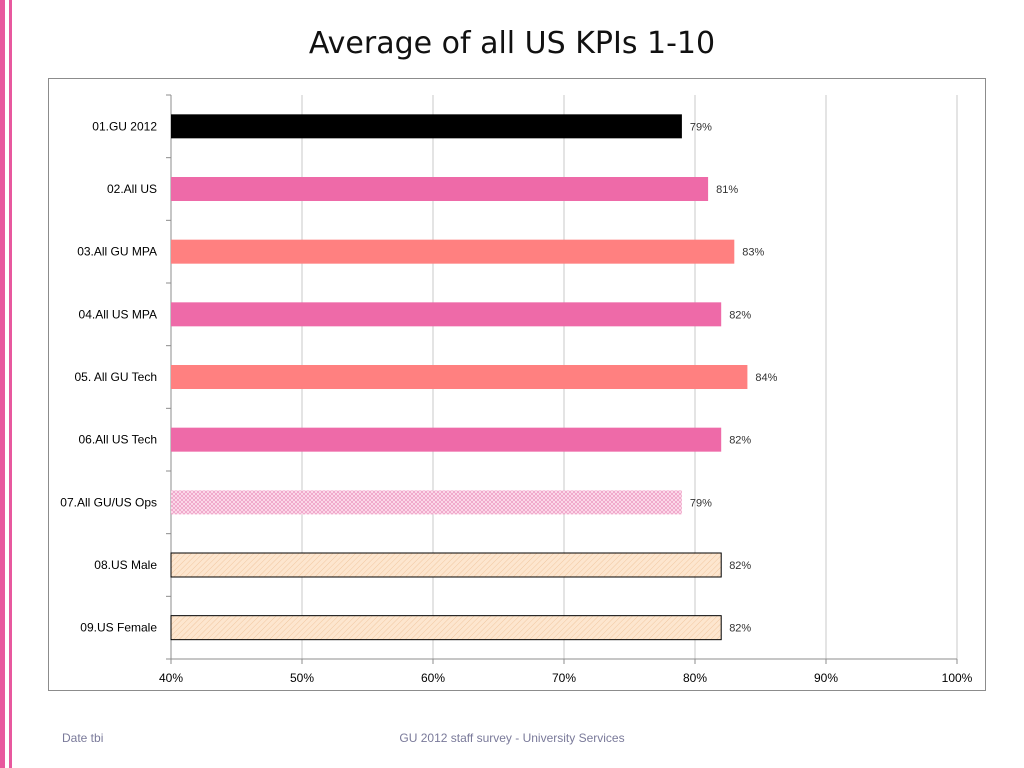 This screenshot has width=1024, height=768. Describe the element at coordinates (727, 190) in the screenshot. I see `data-label: 81%` at that location.